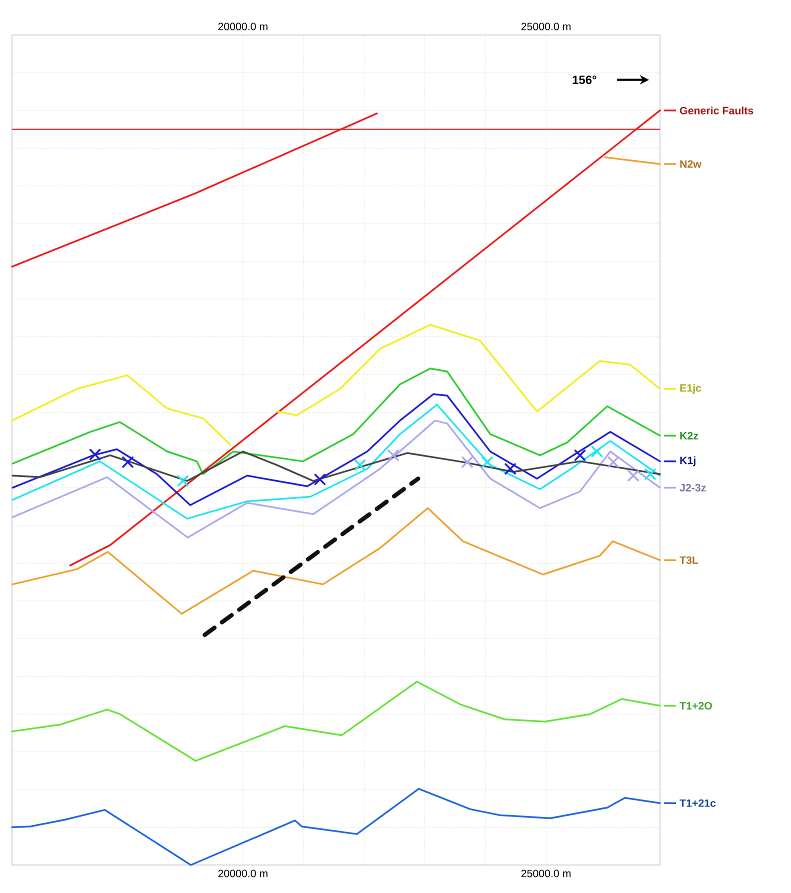 Image resolution: width=791 pixels, height=893 pixels. What do you see at coordinates (689, 560) in the screenshot?
I see `legend-label: T3L` at bounding box center [689, 560].